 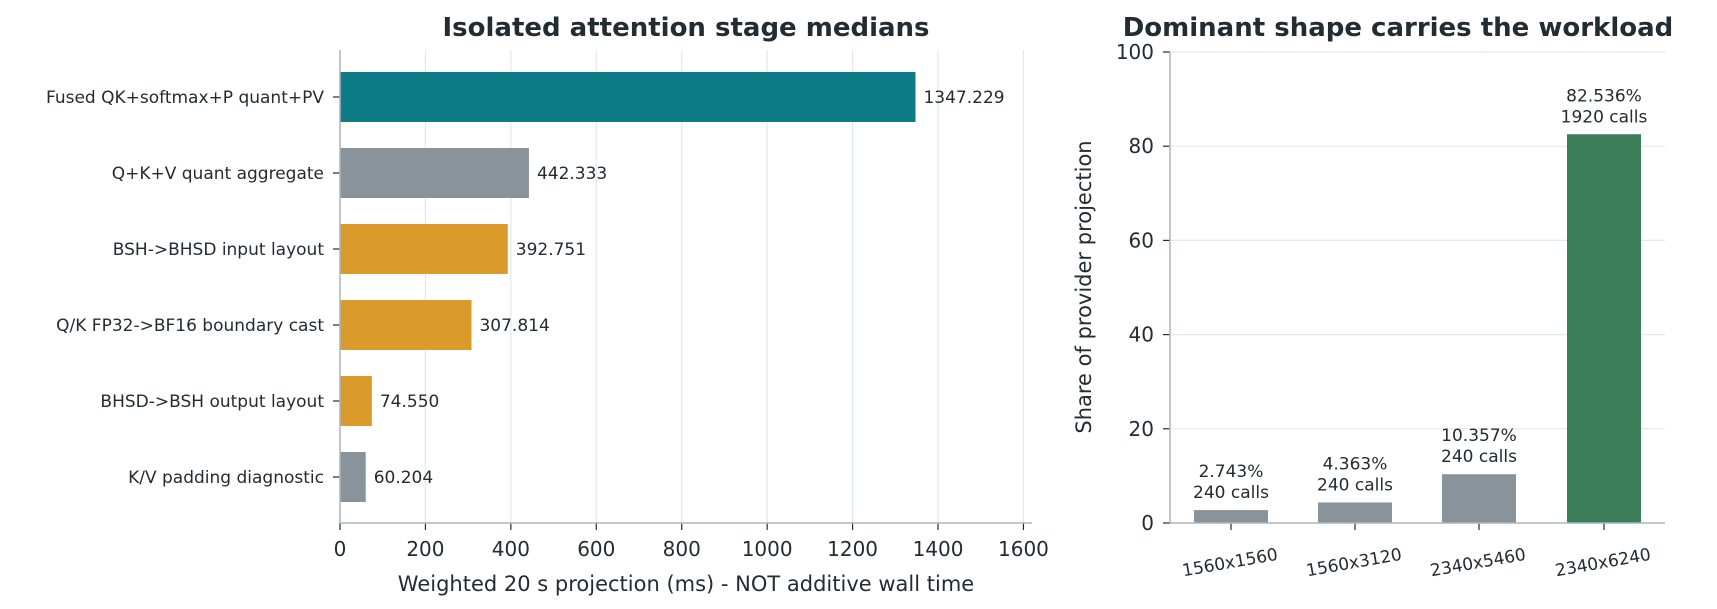 What do you see at coordinates (219, 250) in the screenshot?
I see `y-category-label: BSH->BHSD input layout` at bounding box center [219, 250].